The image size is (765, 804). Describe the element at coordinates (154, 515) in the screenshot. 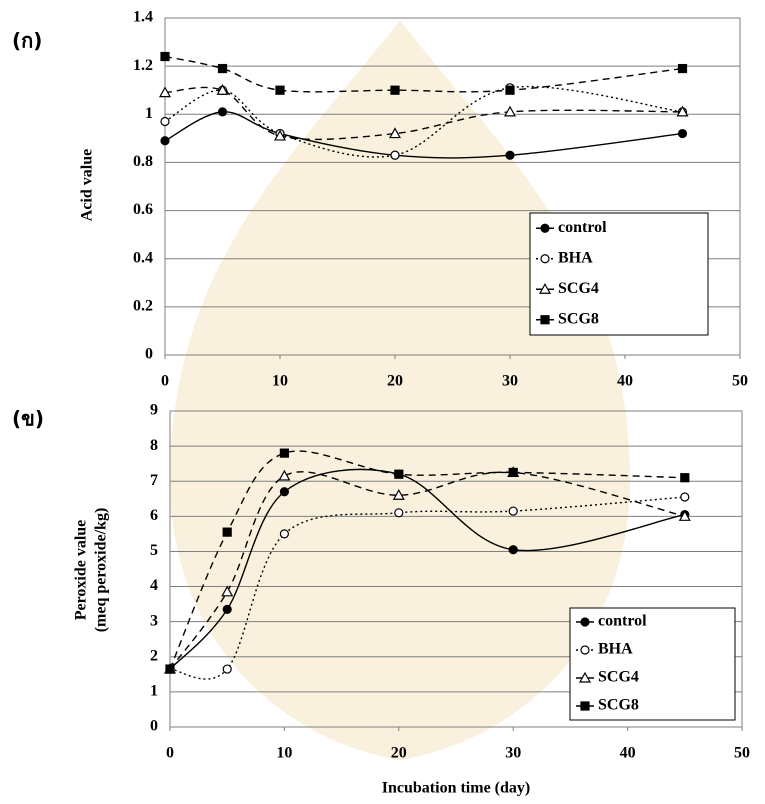

I see `y-tick-label: 6` at that location.